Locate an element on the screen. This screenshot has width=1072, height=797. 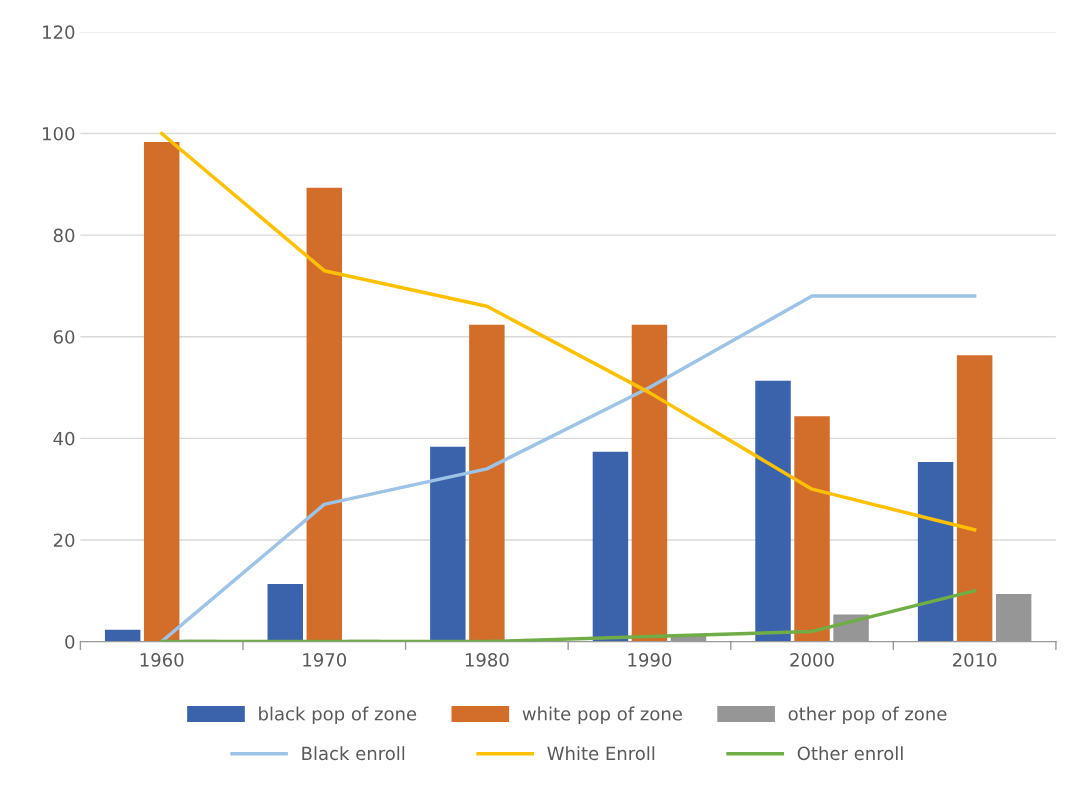
legend-label: white pop of zone is located at coordinates (602, 715).